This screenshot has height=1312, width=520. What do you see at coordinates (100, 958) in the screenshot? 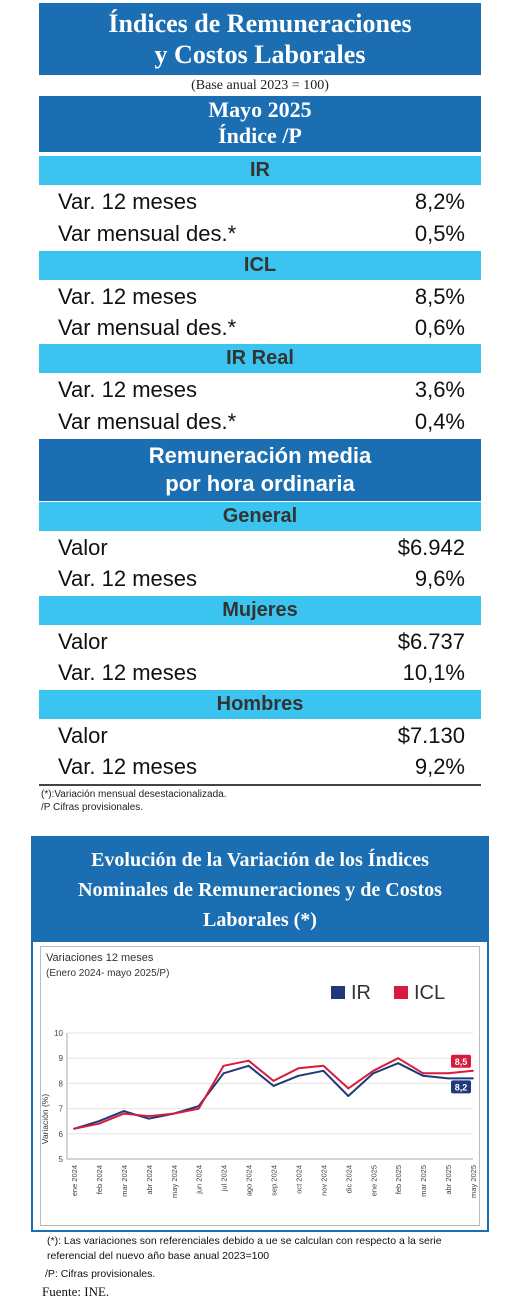
I see `chart-subtitle: Variaciones 12 meses` at bounding box center [100, 958].